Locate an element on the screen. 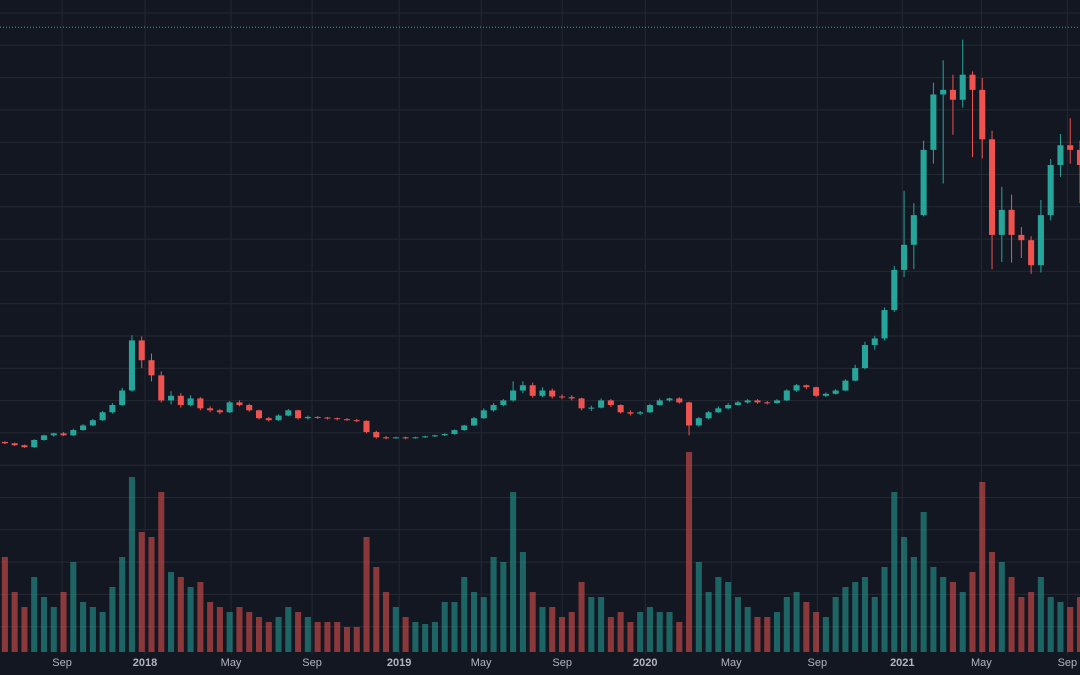 This screenshot has height=675, width=1080. x-tick-label: May is located at coordinates (481, 663).